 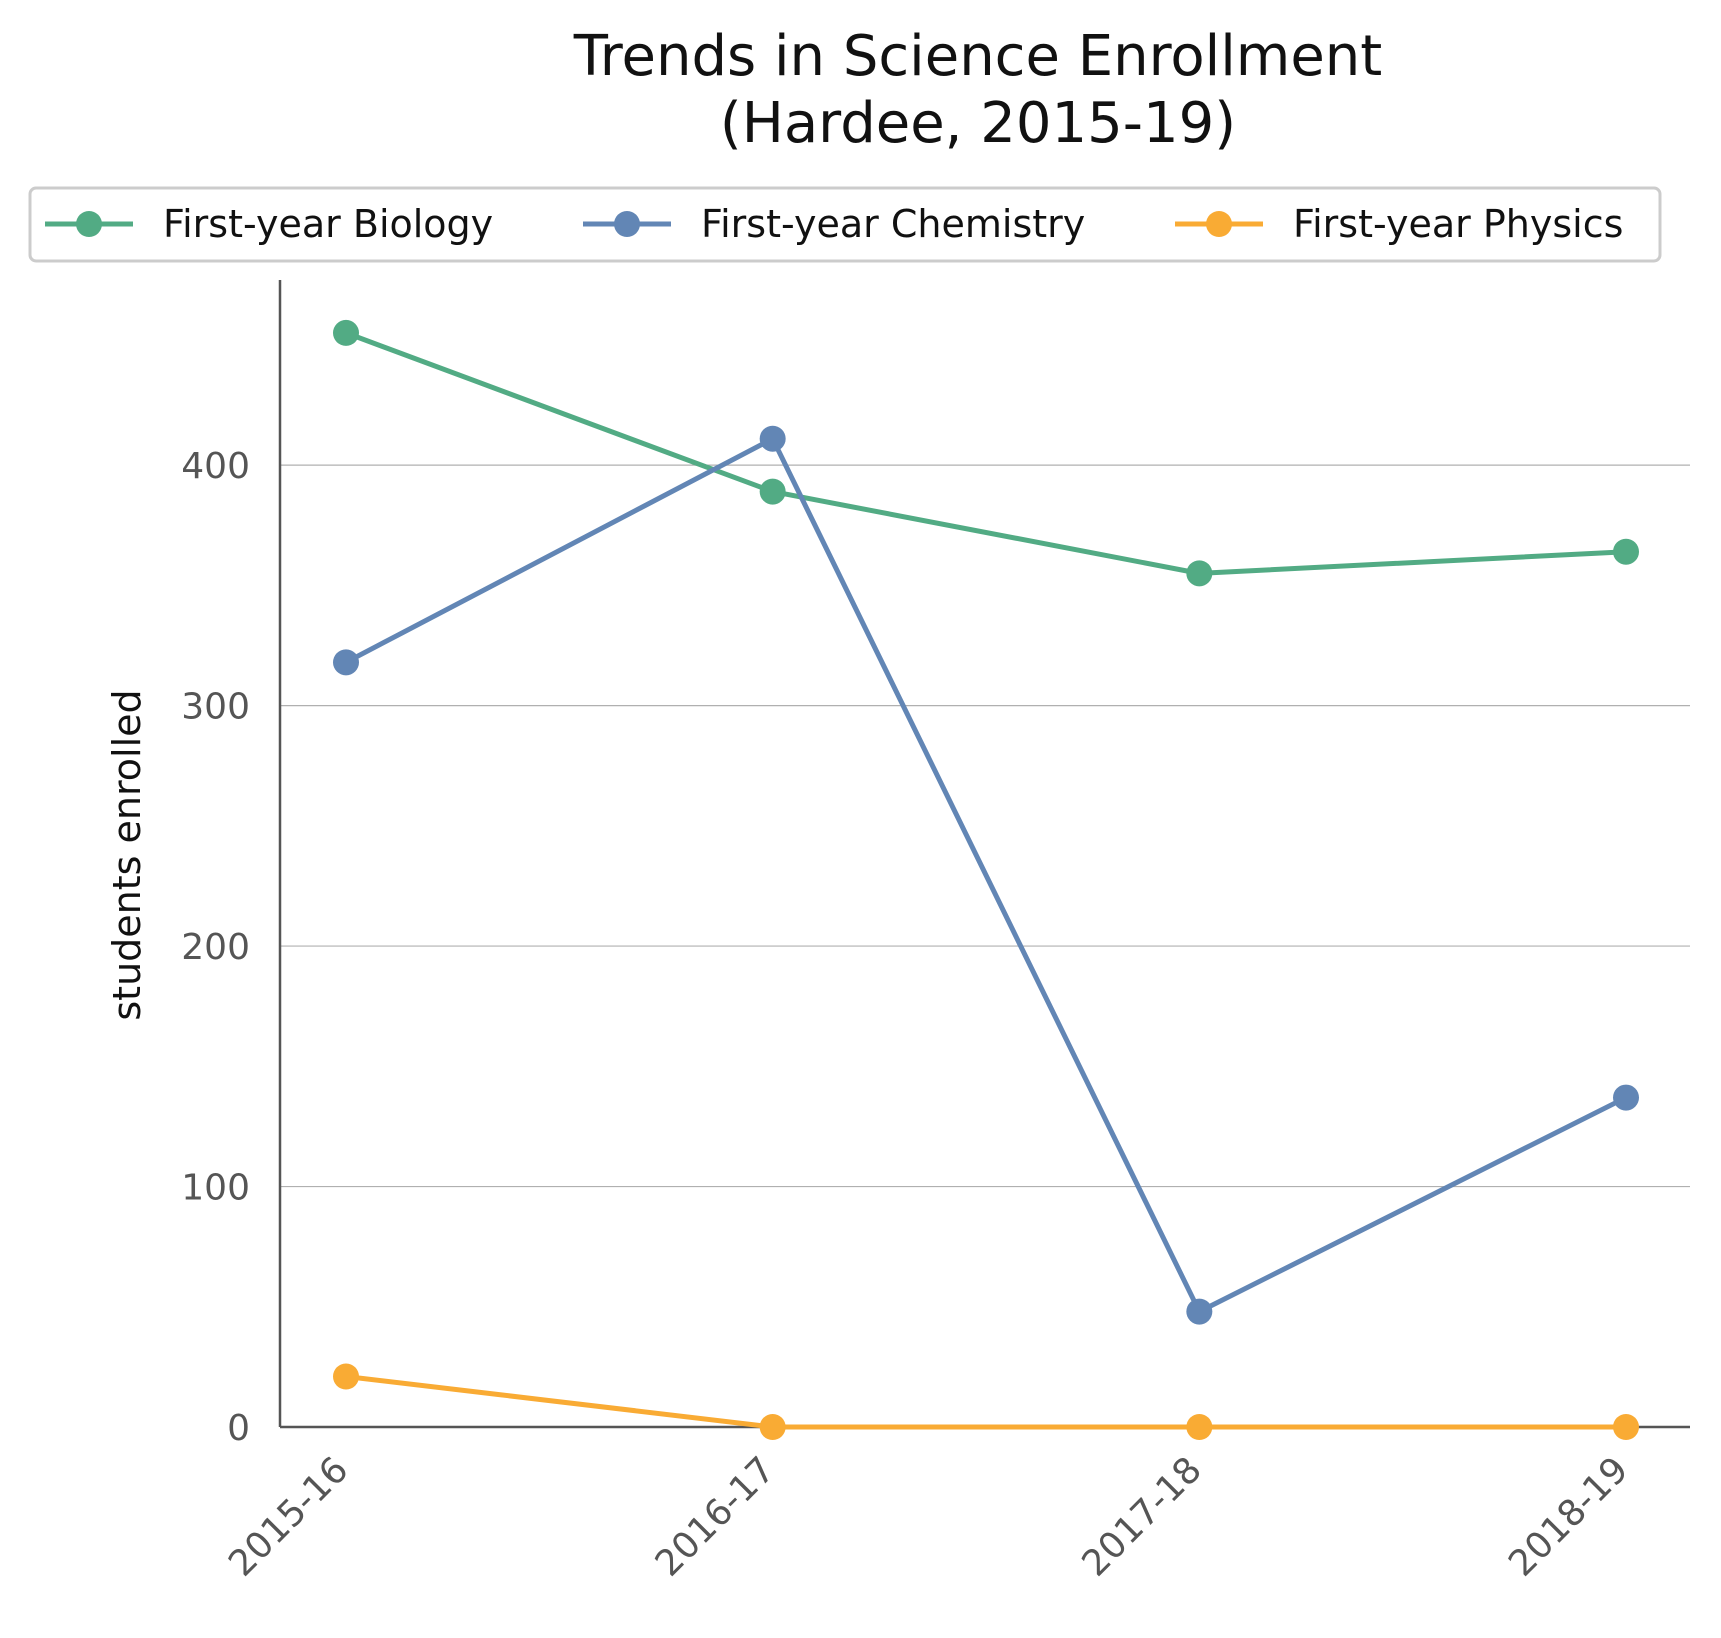 I want to click on x-tick-label-2017-18: 2017-18, so click(x=1141, y=1516).